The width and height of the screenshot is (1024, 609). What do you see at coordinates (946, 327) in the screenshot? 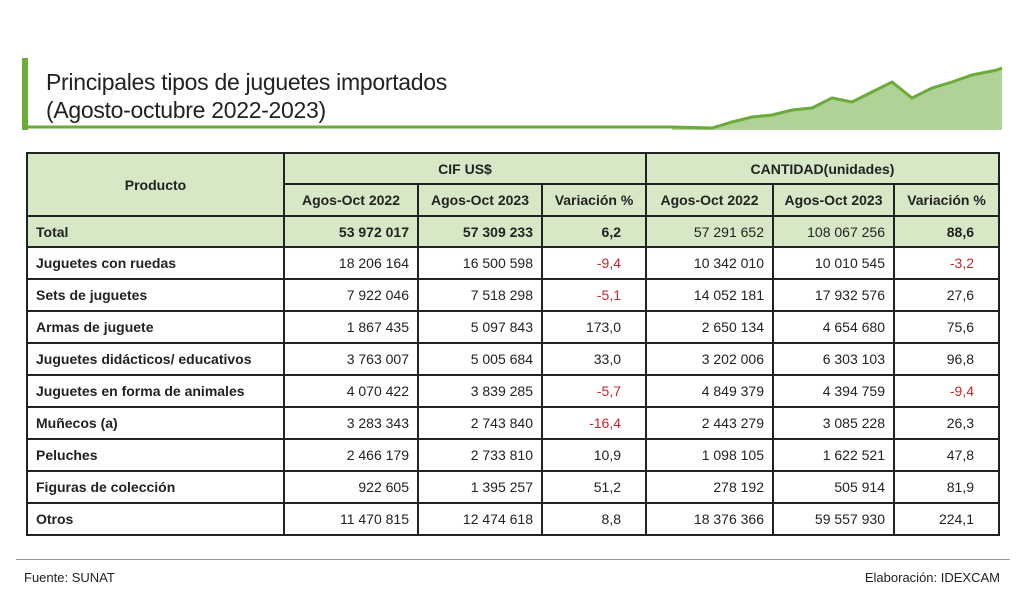
I see `cell: 75,6` at bounding box center [946, 327].